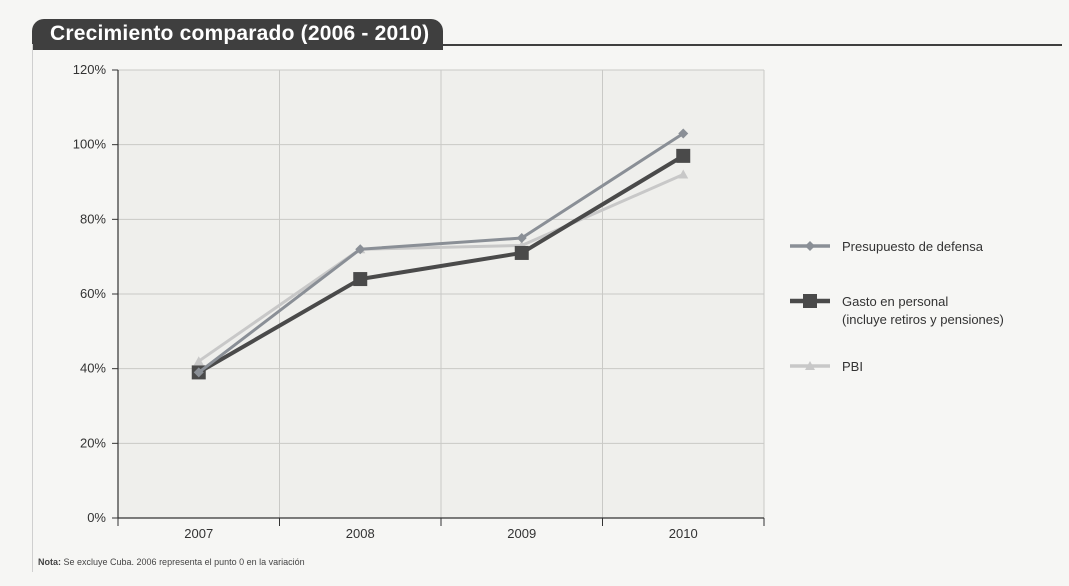 This screenshot has height=586, width=1069. What do you see at coordinates (852, 366) in the screenshot?
I see `legend-label: PBI` at bounding box center [852, 366].